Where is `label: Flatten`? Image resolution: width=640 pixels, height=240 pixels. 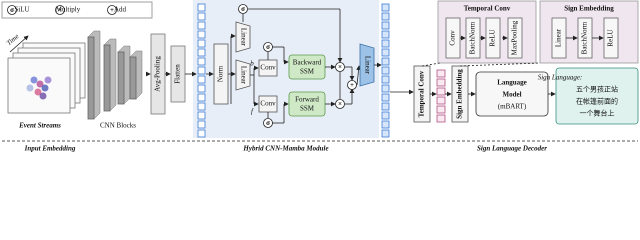
label: Flatten is located at coordinates (178, 74).